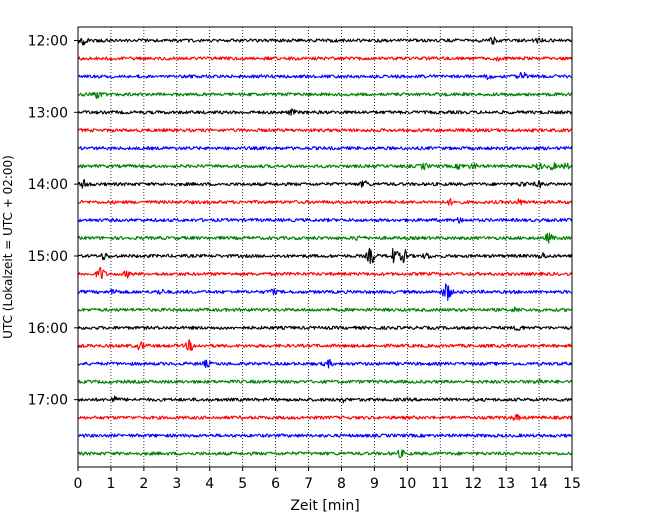  Describe the element at coordinates (341, 484) in the screenshot. I see `x-tick-label-8: 8` at that location.